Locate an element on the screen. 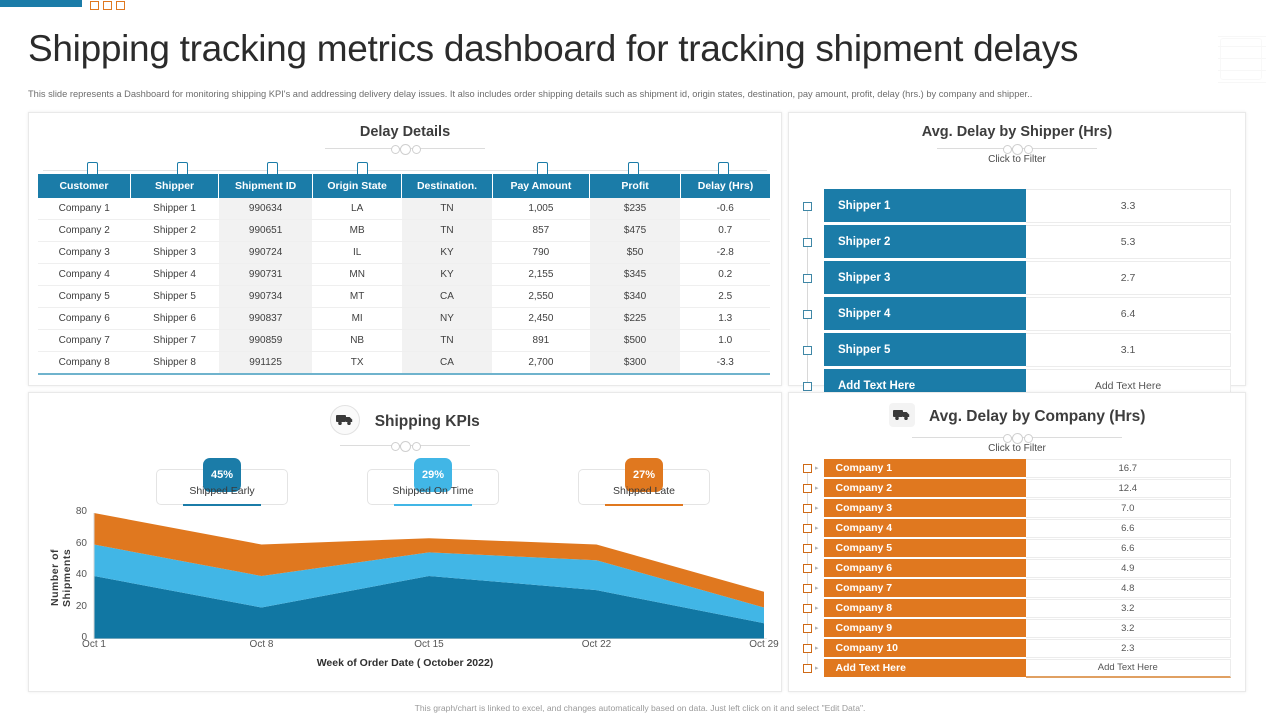  shipper-filter-hint: Click to Filter is located at coordinates (1017, 159).